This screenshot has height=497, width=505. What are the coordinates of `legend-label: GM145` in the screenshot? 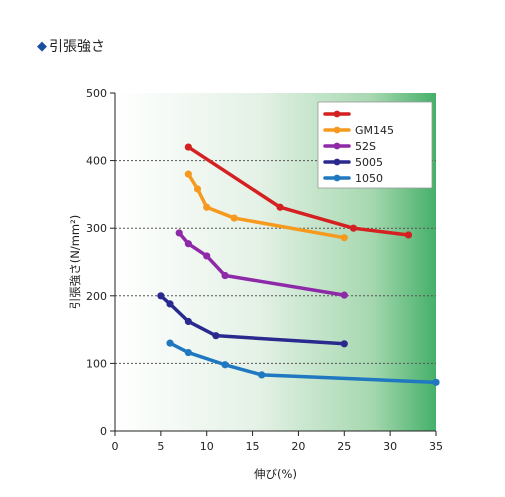 It's located at (374, 130).